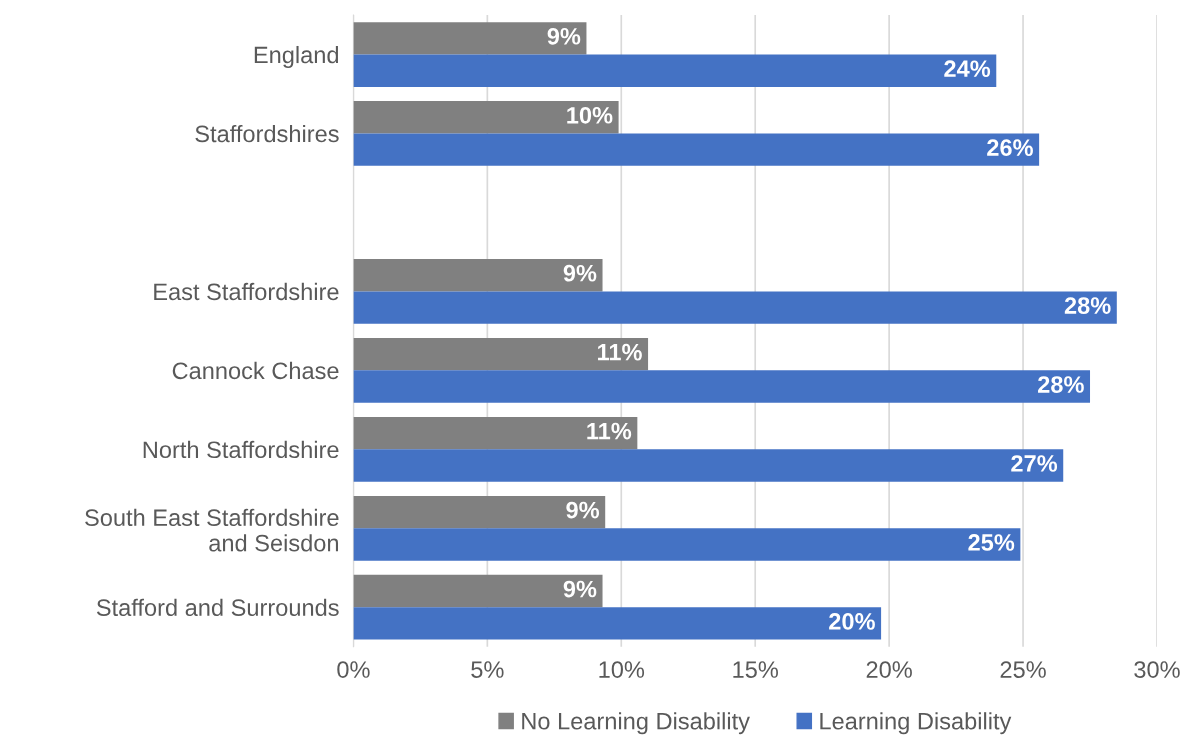  Describe the element at coordinates (991, 542) in the screenshot. I see `data-label: 25%` at that location.